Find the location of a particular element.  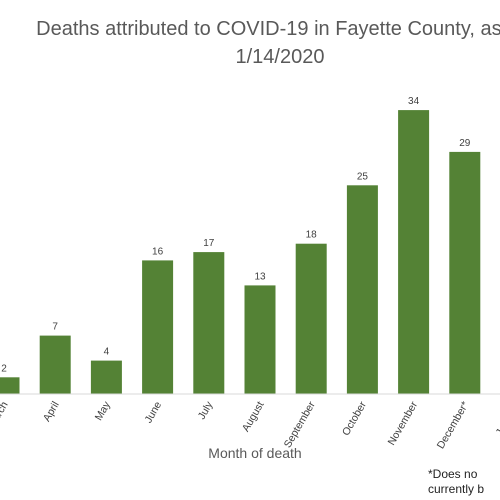

data-label-4: 17 is located at coordinates (209, 243).